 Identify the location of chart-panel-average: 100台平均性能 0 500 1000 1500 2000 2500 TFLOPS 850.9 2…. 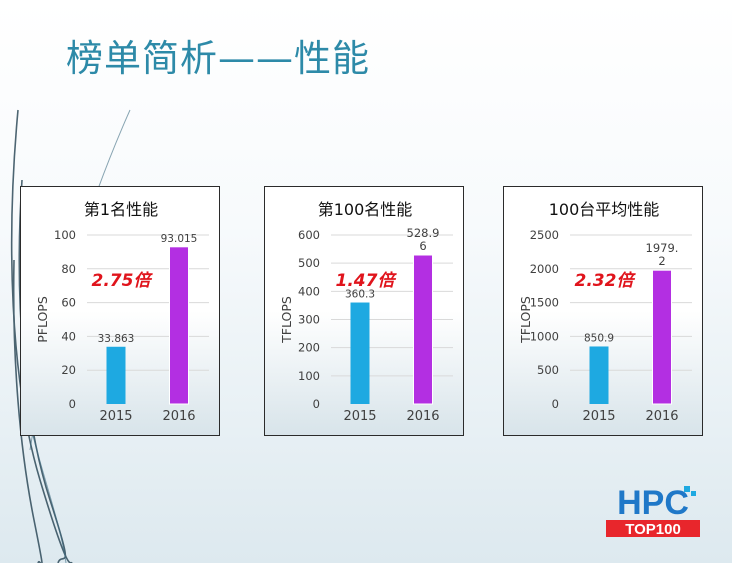
(603, 311).